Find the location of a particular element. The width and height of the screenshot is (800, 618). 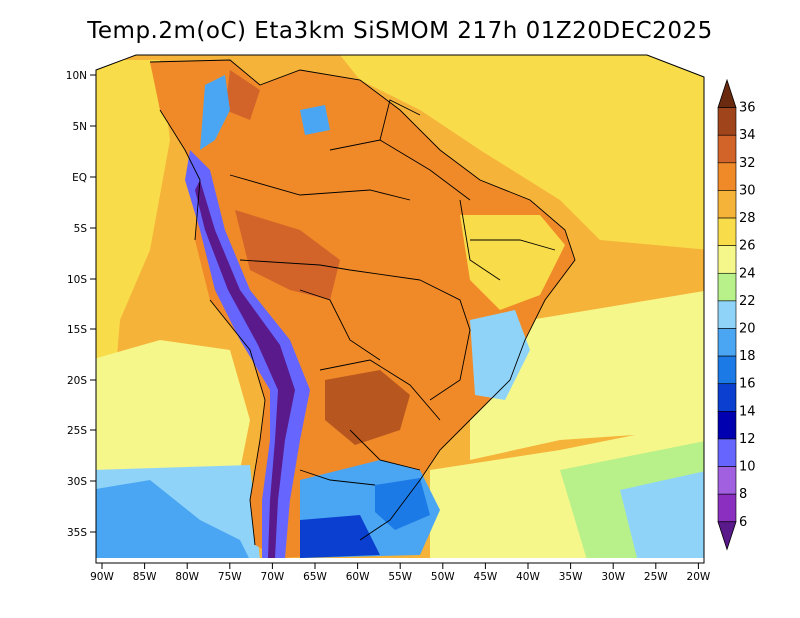

colorbar-label: 12 is located at coordinates (747, 439).